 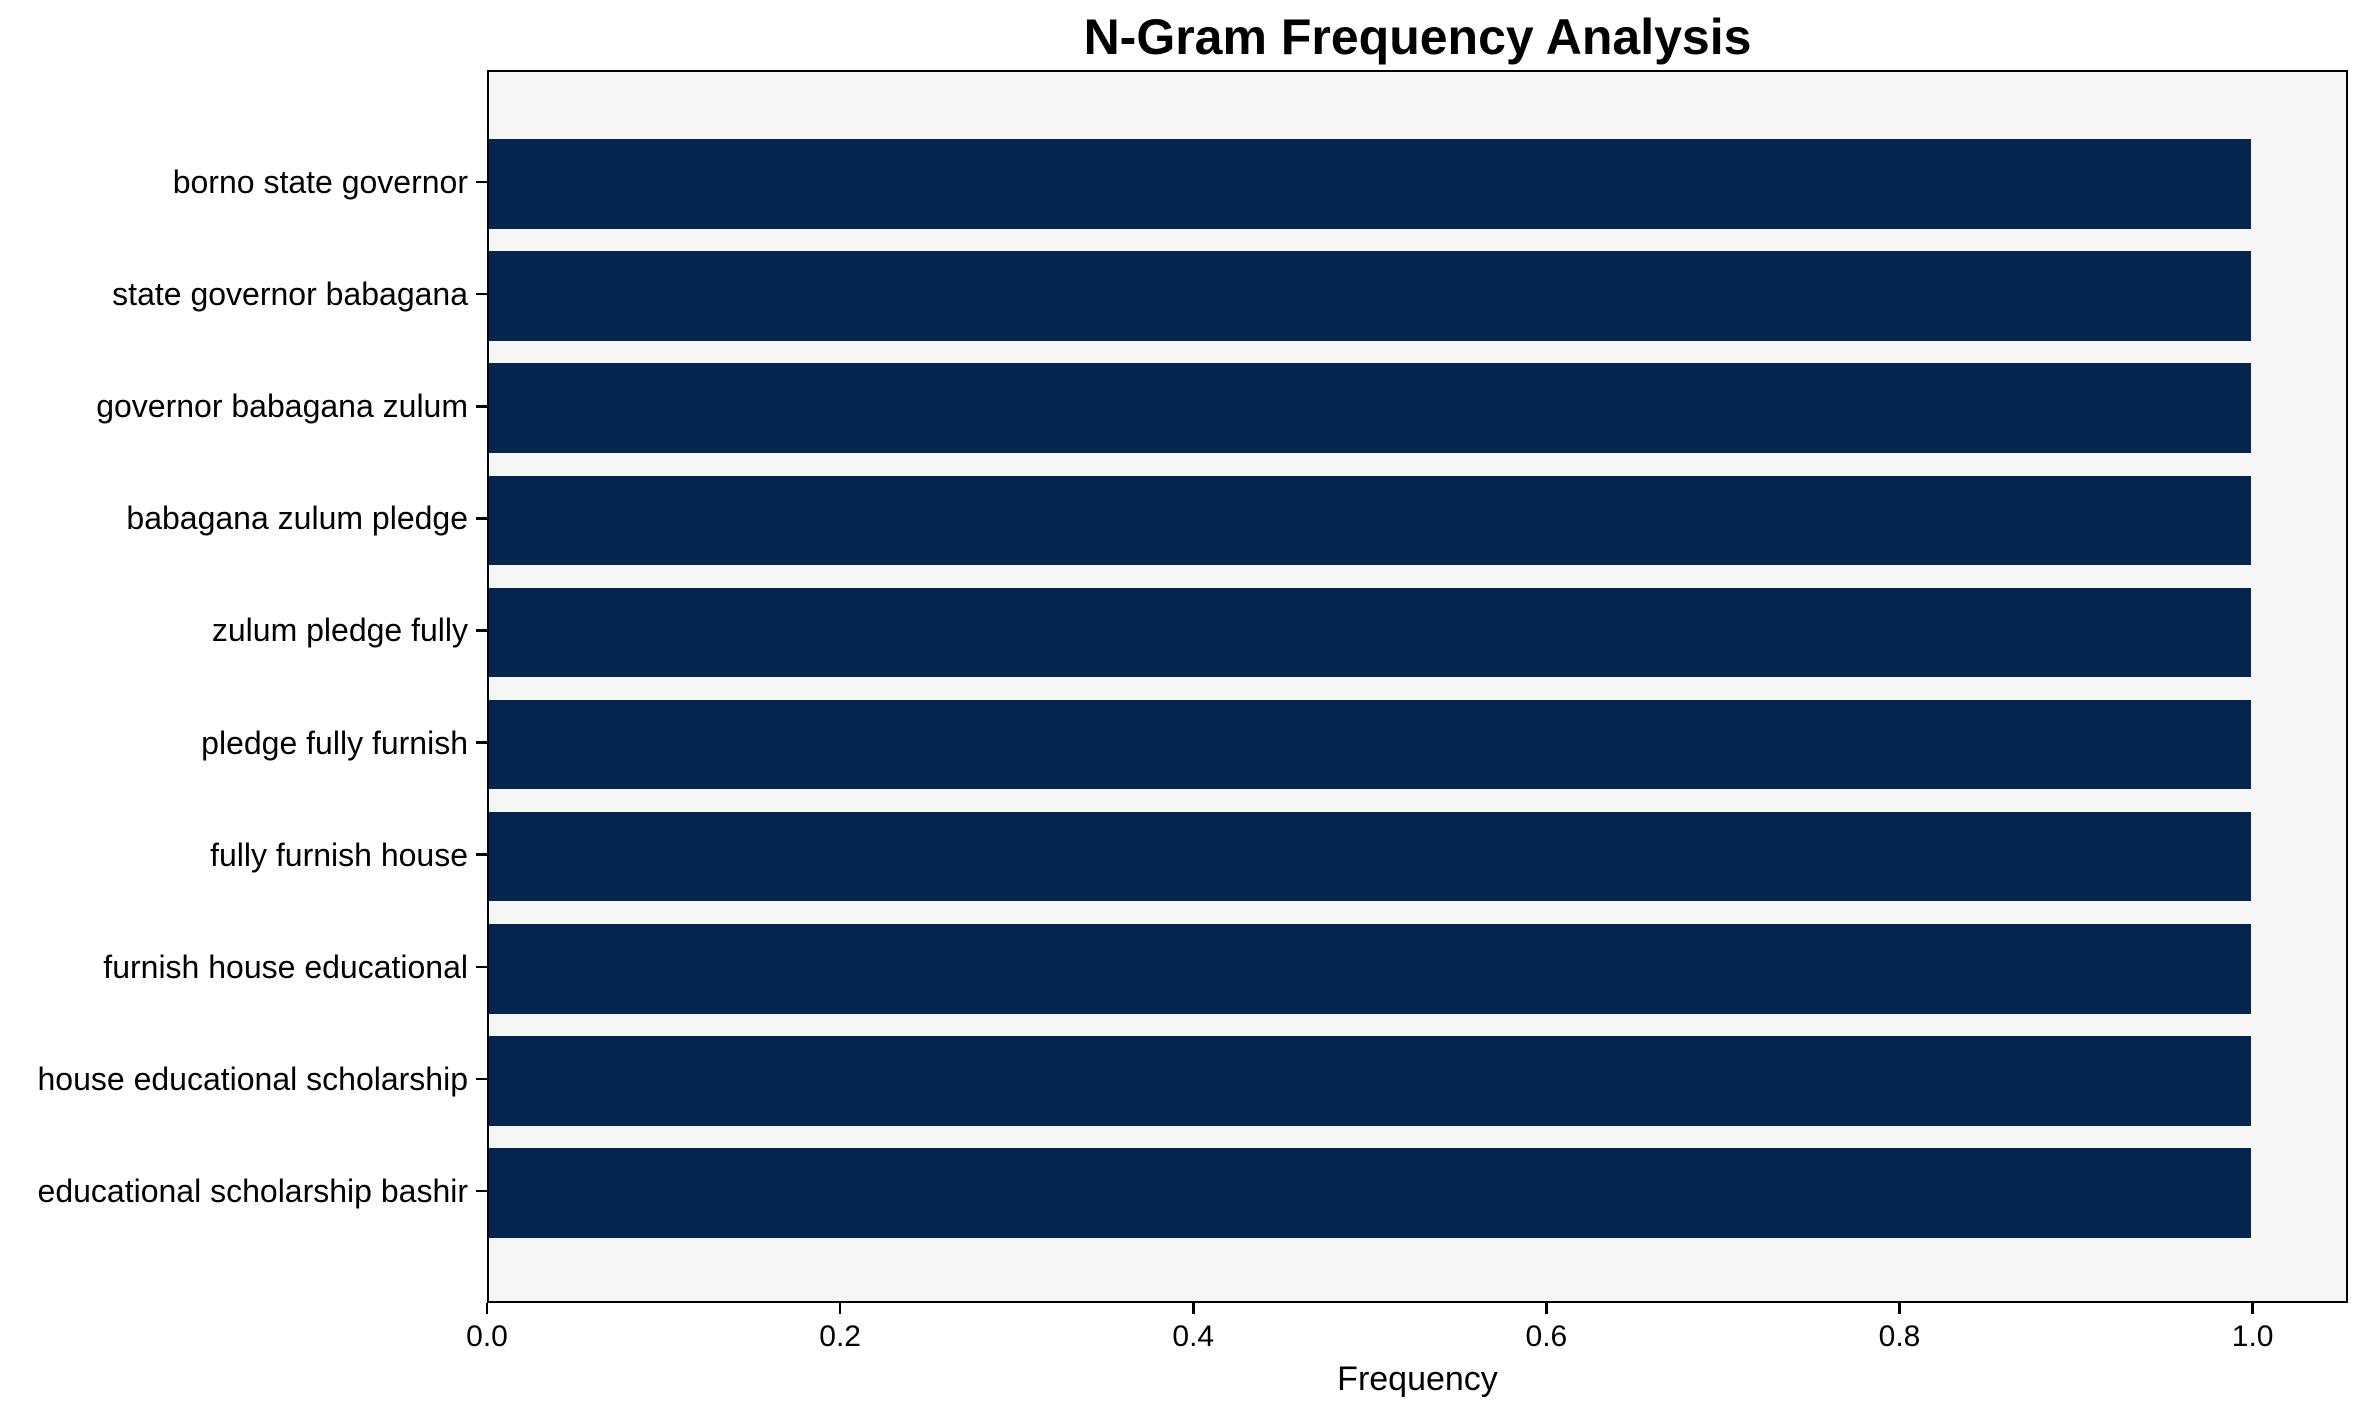 What do you see at coordinates (282, 406) in the screenshot?
I see `y-tick-label: governor babagana zulum` at bounding box center [282, 406].